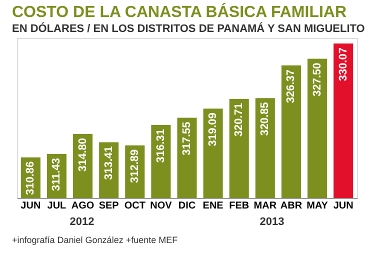 The height and width of the screenshot is (268, 375). What do you see at coordinates (134, 166) in the screenshot?
I see `data-label: 312.89` at bounding box center [134, 166].